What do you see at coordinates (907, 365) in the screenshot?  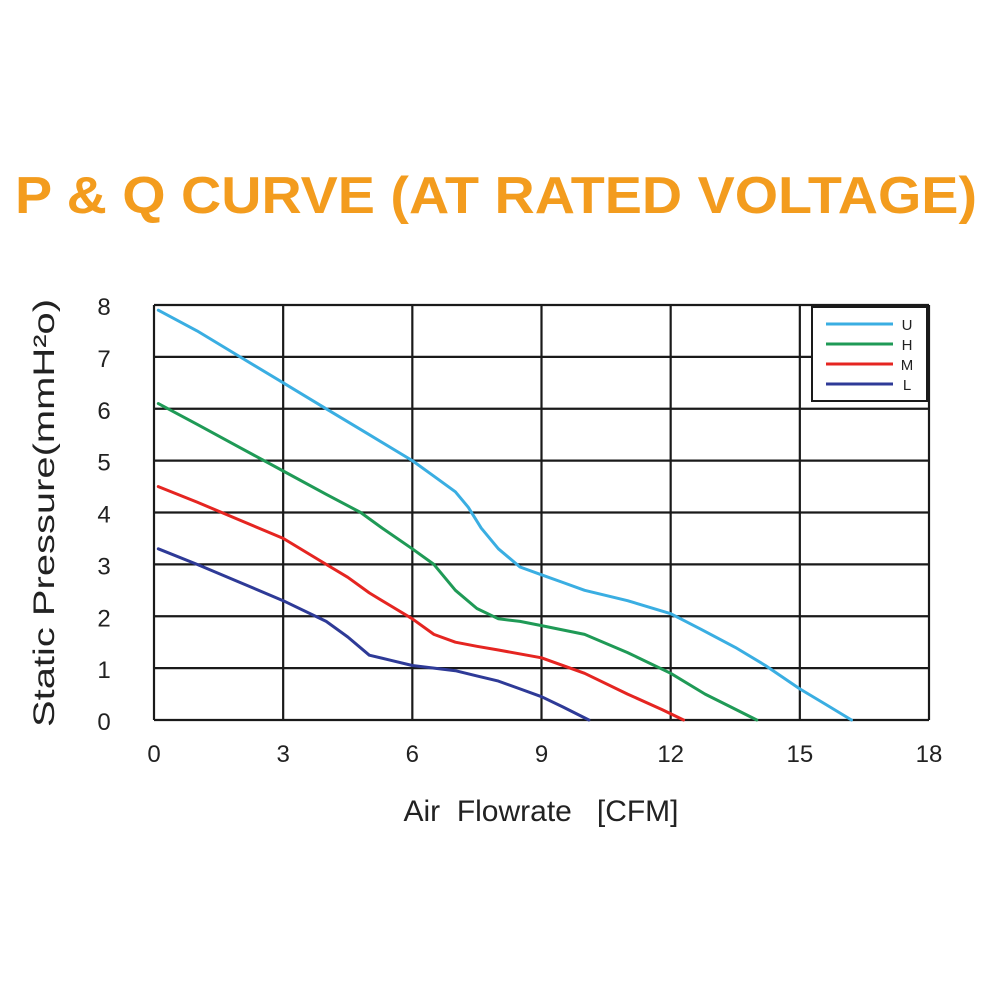 I see `legend-label-M: M` at bounding box center [907, 365].